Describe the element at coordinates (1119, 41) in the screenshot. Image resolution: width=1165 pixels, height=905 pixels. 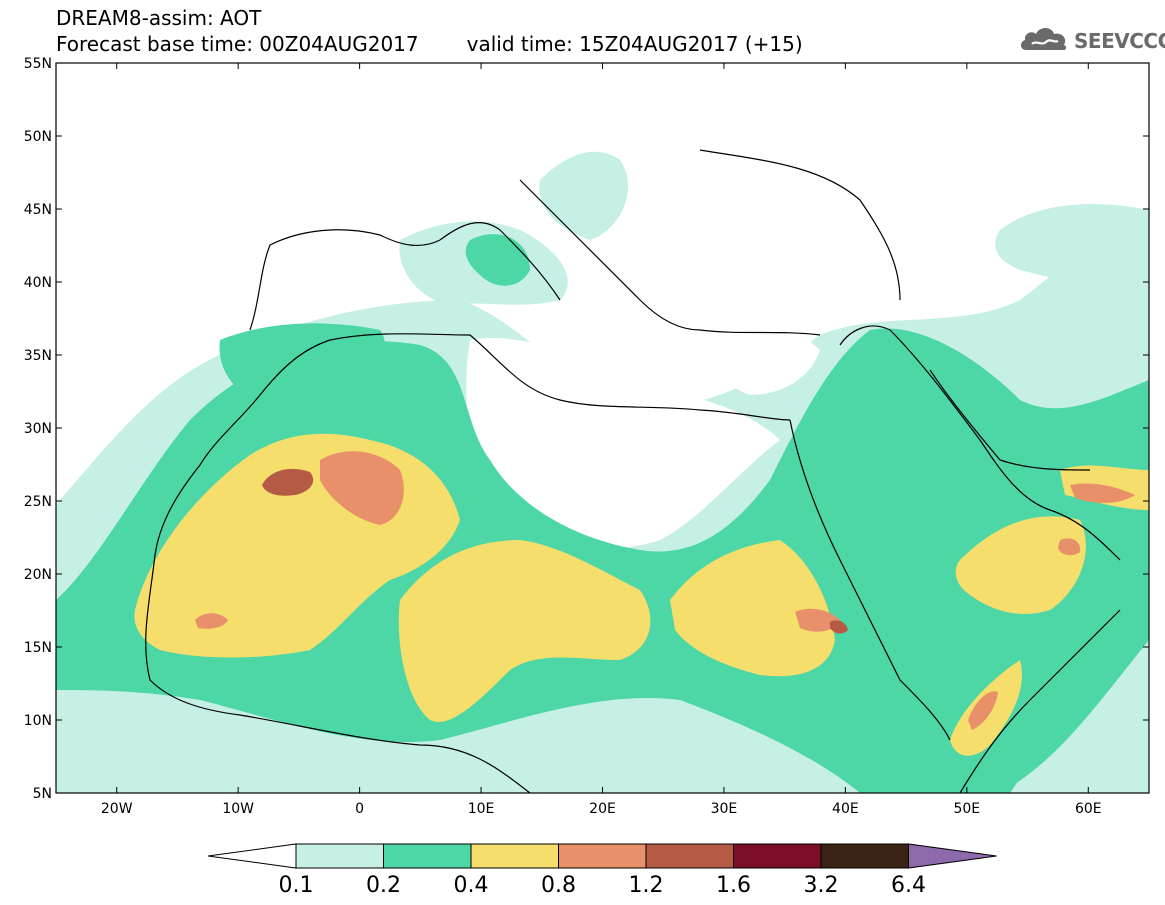
I see `logo-text: SEEVCCC` at that location.